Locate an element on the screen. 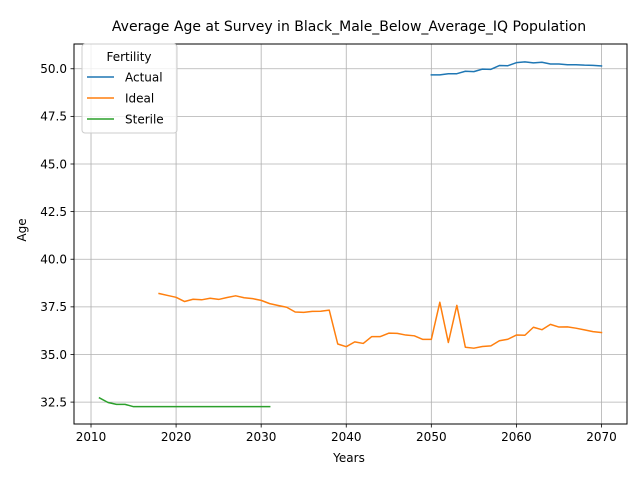 The height and width of the screenshot is (480, 640). y-tick-label: 45.0 is located at coordinates (53, 164).